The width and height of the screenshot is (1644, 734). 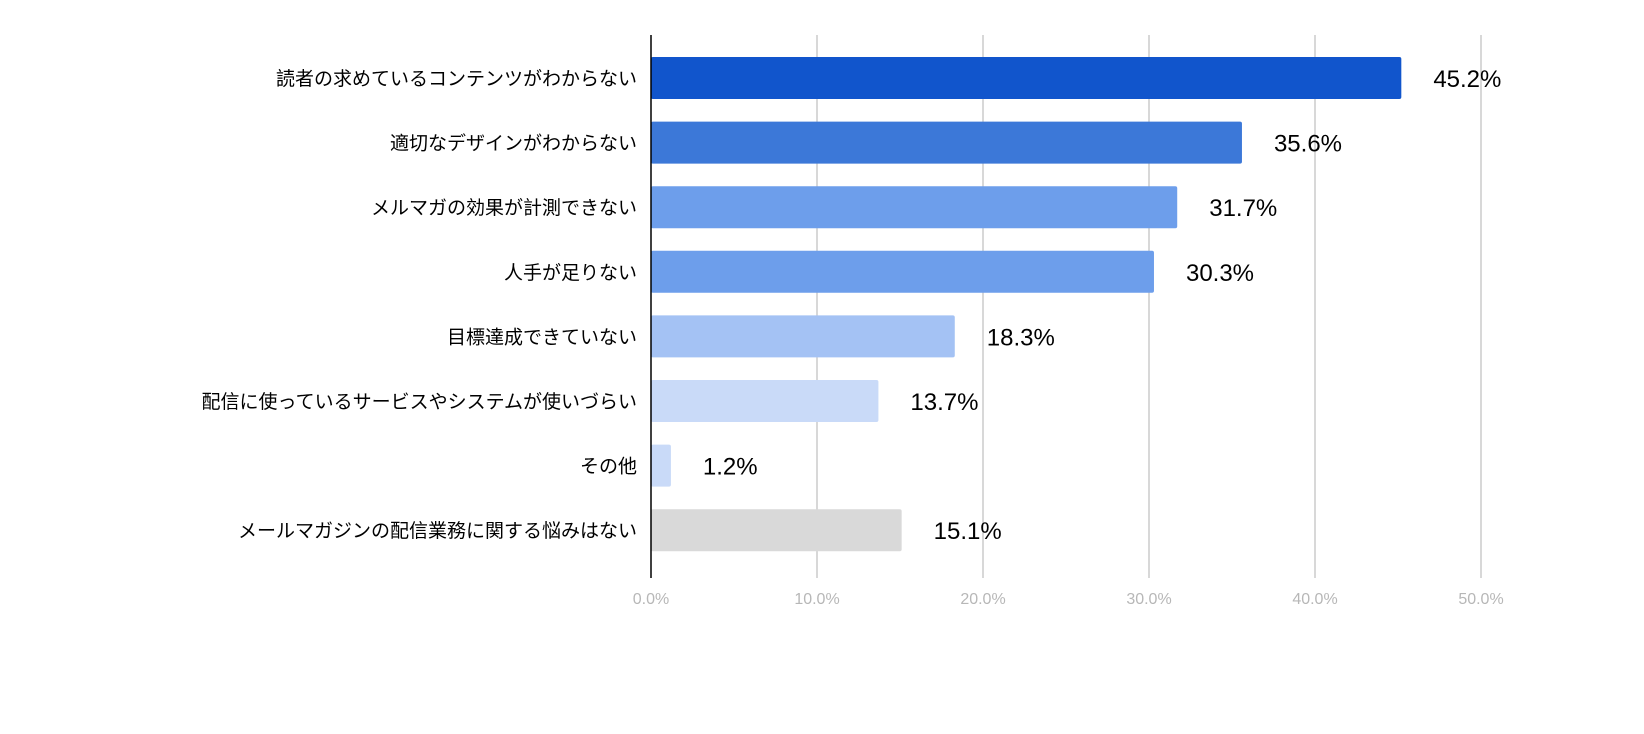 What do you see at coordinates (1068, 599) in the screenshot?
I see `x-axis-tick-labels: 0.0% 10.0% 20.0% 30.0% 40.0% 50.0%` at bounding box center [1068, 599].